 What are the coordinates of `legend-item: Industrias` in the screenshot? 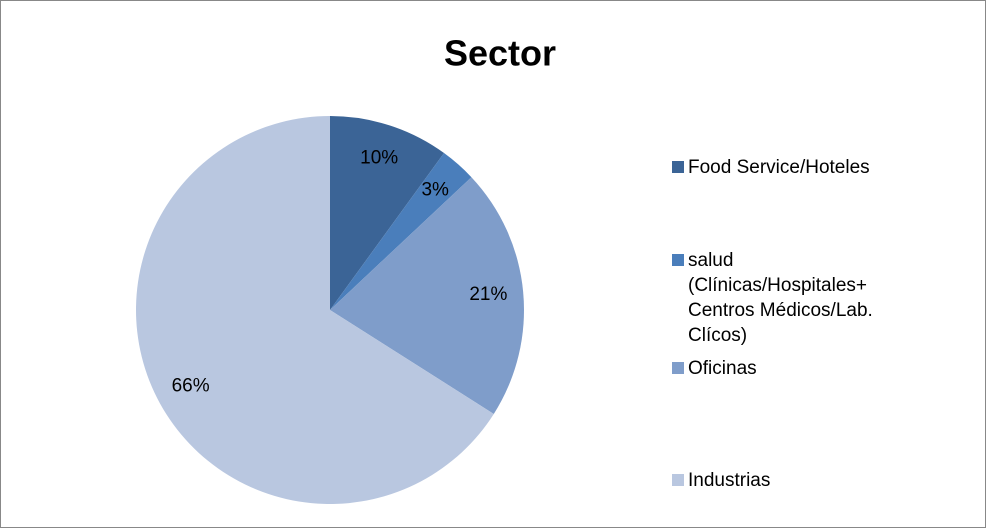 It's located at (772, 480).